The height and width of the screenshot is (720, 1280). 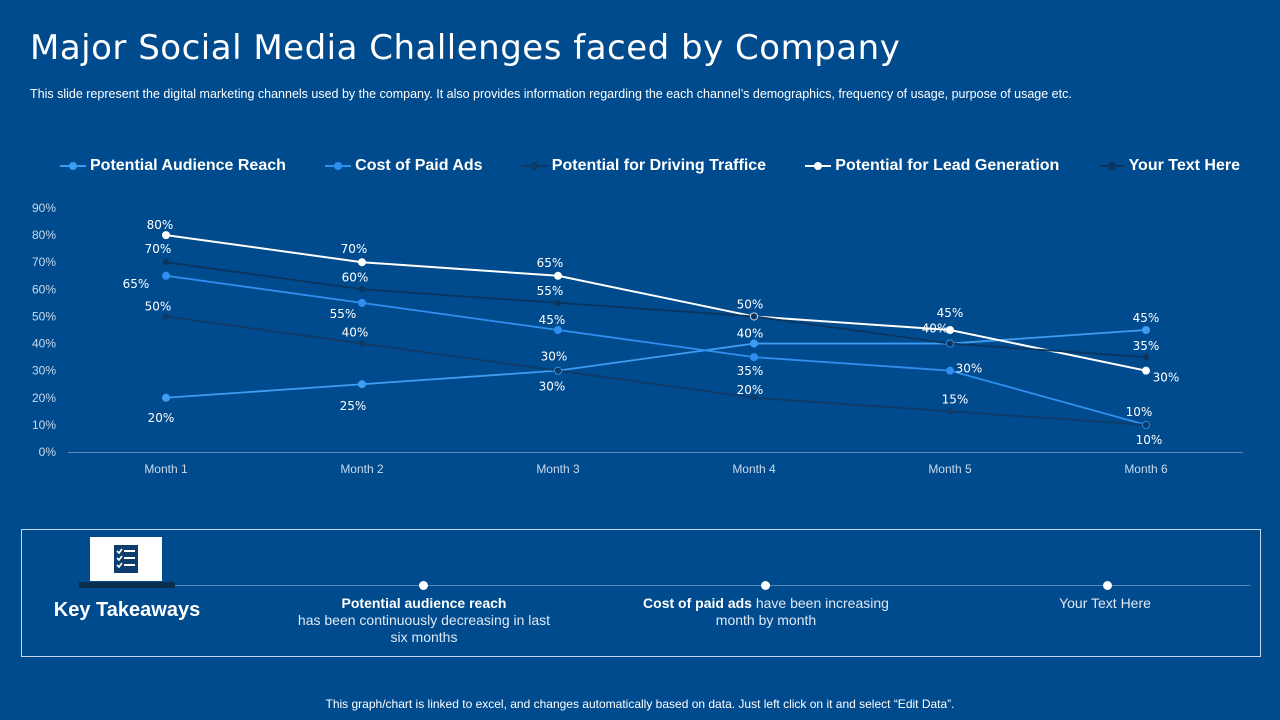 What do you see at coordinates (534, 166) in the screenshot?
I see `legend-marker-driving-traffic` at bounding box center [534, 166].